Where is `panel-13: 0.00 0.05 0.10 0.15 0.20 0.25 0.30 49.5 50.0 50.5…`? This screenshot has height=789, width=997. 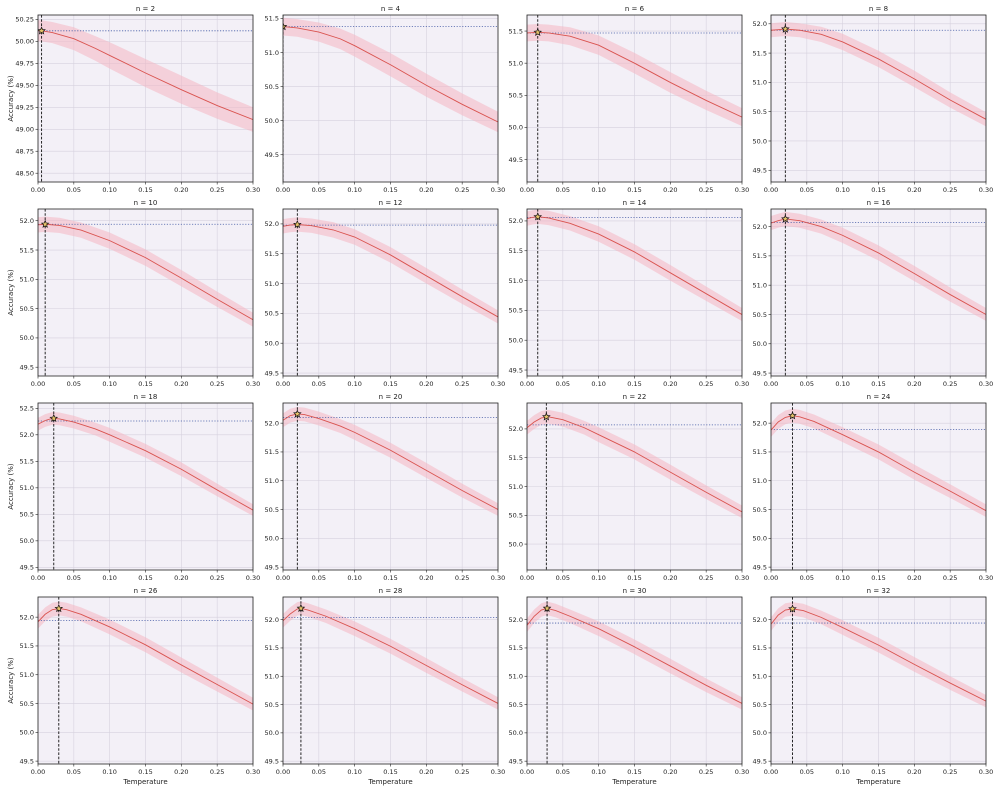 panel-13: 0.00 0.05 0.10 0.15 0.20 0.25 0.30 49.5 50.0 50.5… is located at coordinates (133, 686).